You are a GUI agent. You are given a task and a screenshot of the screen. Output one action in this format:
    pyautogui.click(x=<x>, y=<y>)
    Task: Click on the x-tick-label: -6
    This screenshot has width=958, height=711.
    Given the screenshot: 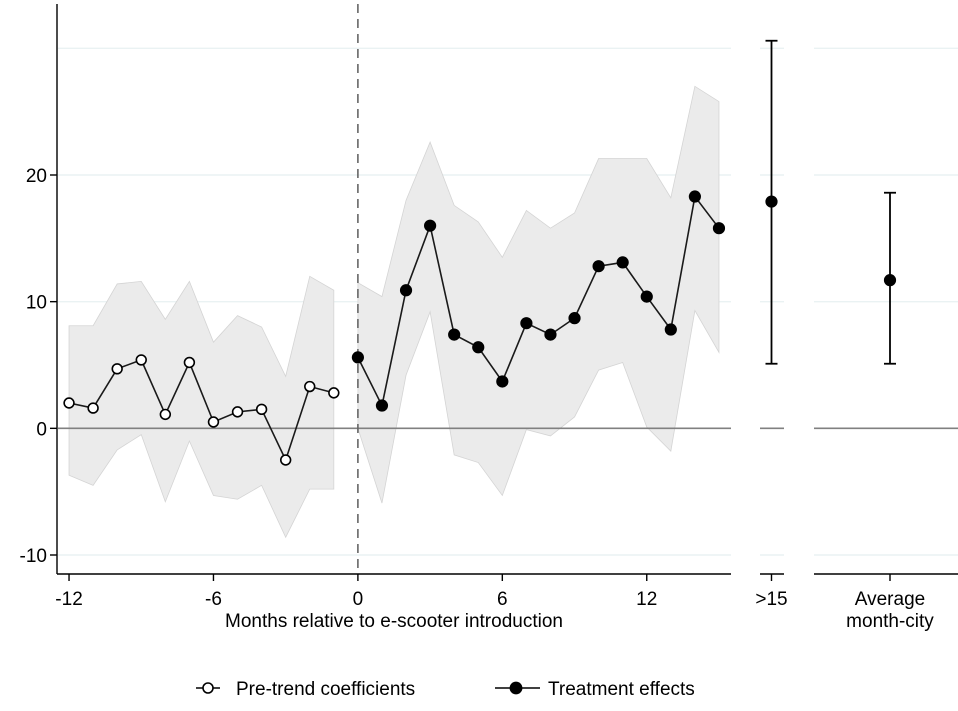 What is the action you would take?
    pyautogui.click(x=213, y=599)
    